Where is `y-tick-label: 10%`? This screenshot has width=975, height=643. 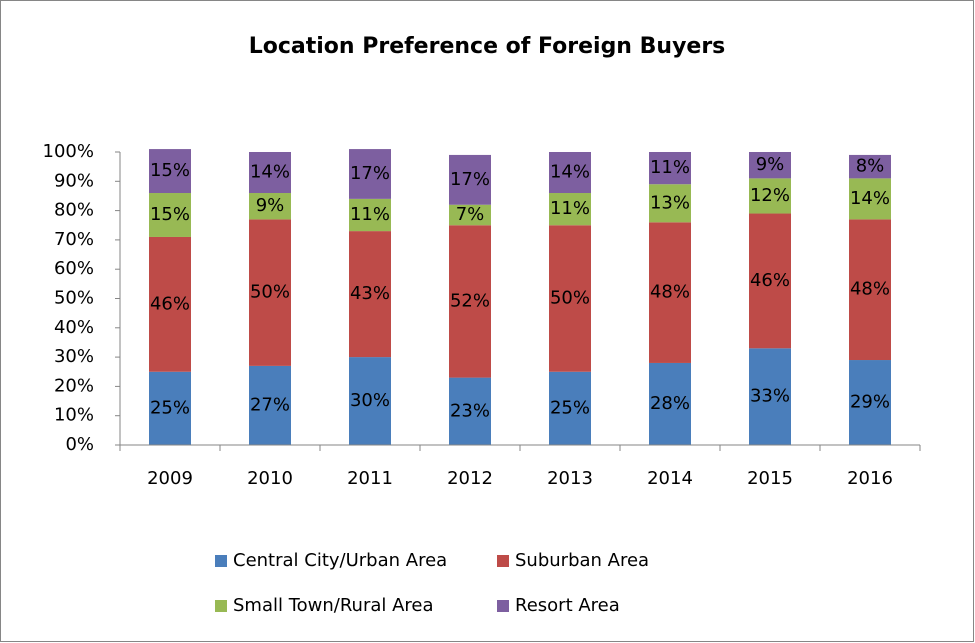
y-tick-label: 10% is located at coordinates (74, 415).